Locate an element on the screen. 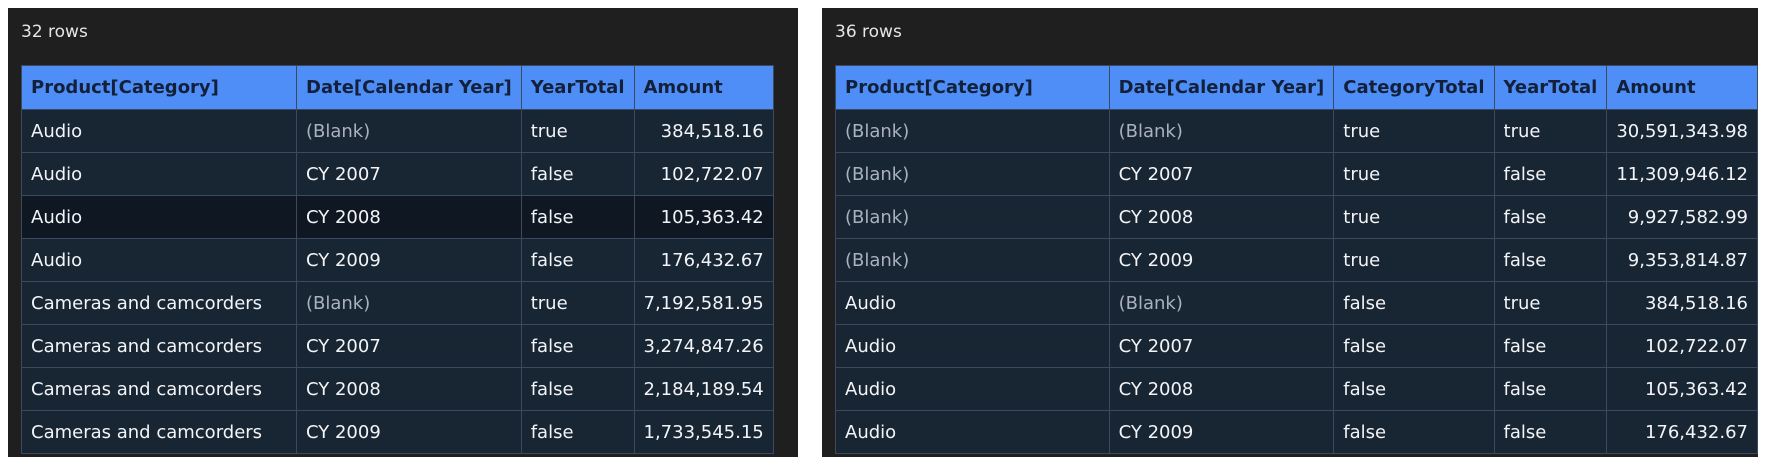 This screenshot has height=466, width=1766. cell-amount: 9,927,582.99 is located at coordinates (1682, 217).